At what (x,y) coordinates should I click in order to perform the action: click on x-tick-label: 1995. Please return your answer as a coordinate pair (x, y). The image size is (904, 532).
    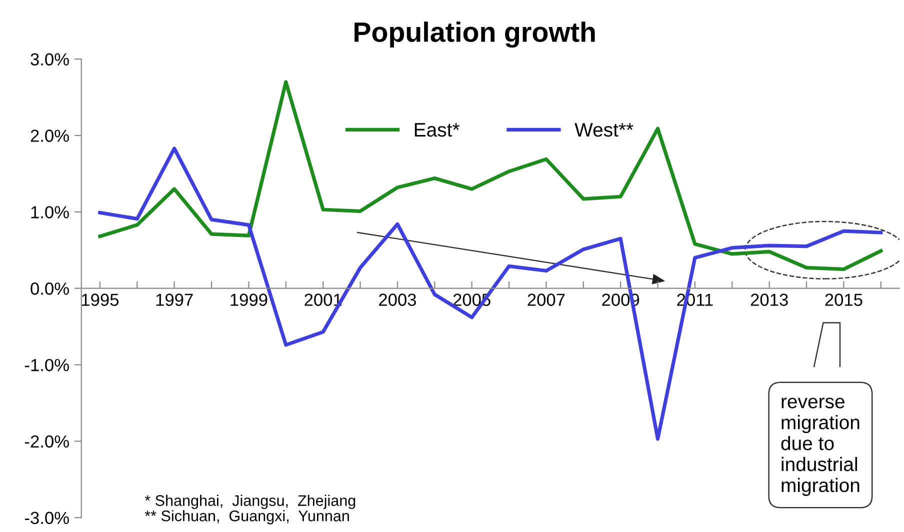
    Looking at the image, I should click on (100, 300).